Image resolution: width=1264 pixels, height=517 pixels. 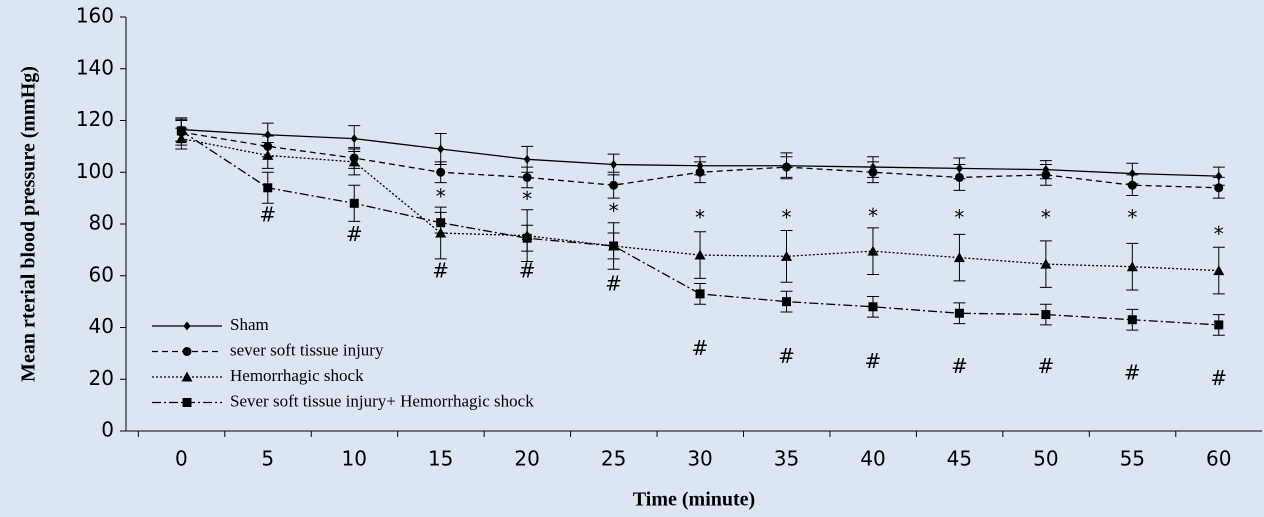 What do you see at coordinates (95, 119) in the screenshot?
I see `y-tick-label: 120` at bounding box center [95, 119].